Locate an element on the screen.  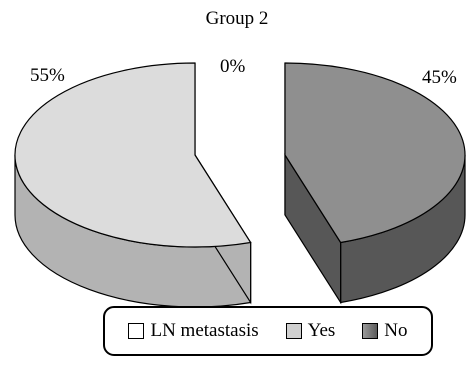
legend-item-no: No is located at coordinates (385, 331).